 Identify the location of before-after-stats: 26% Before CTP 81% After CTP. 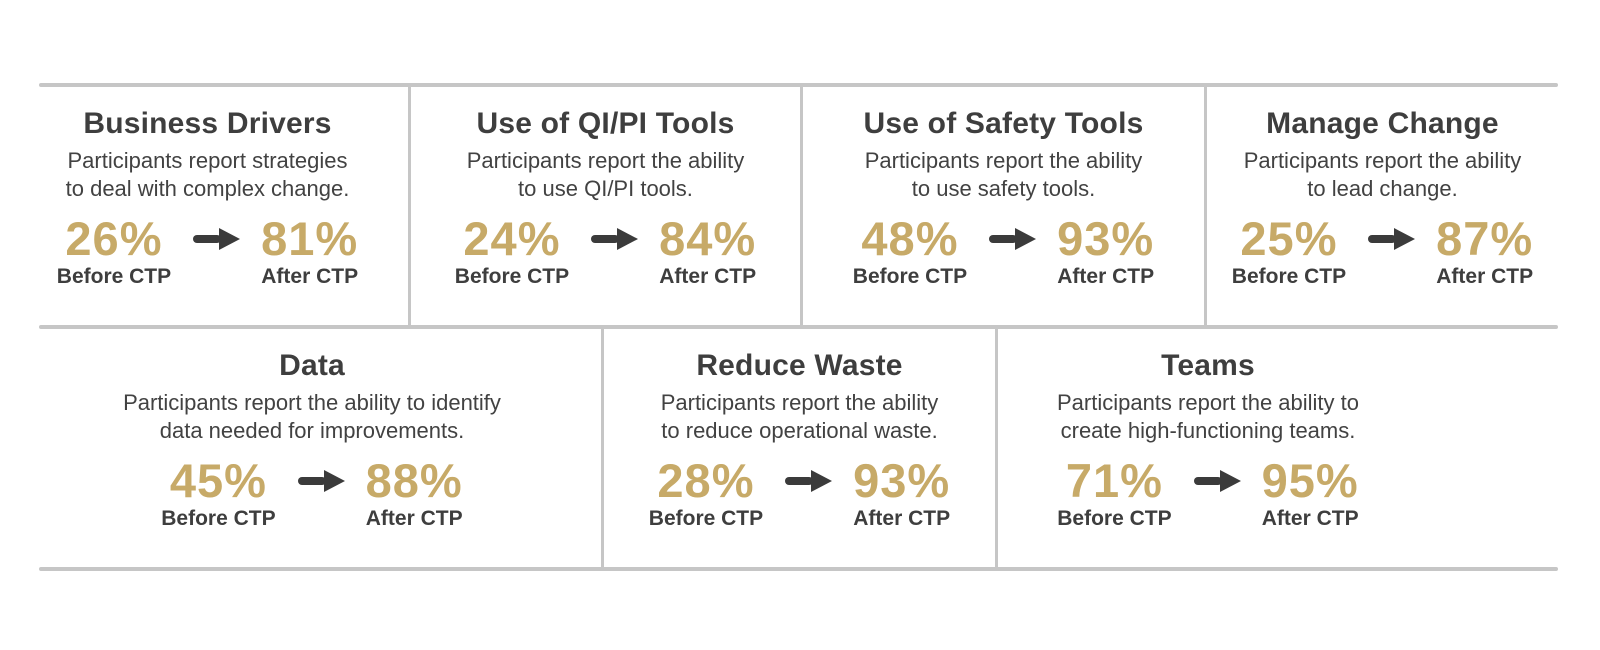
(207, 251).